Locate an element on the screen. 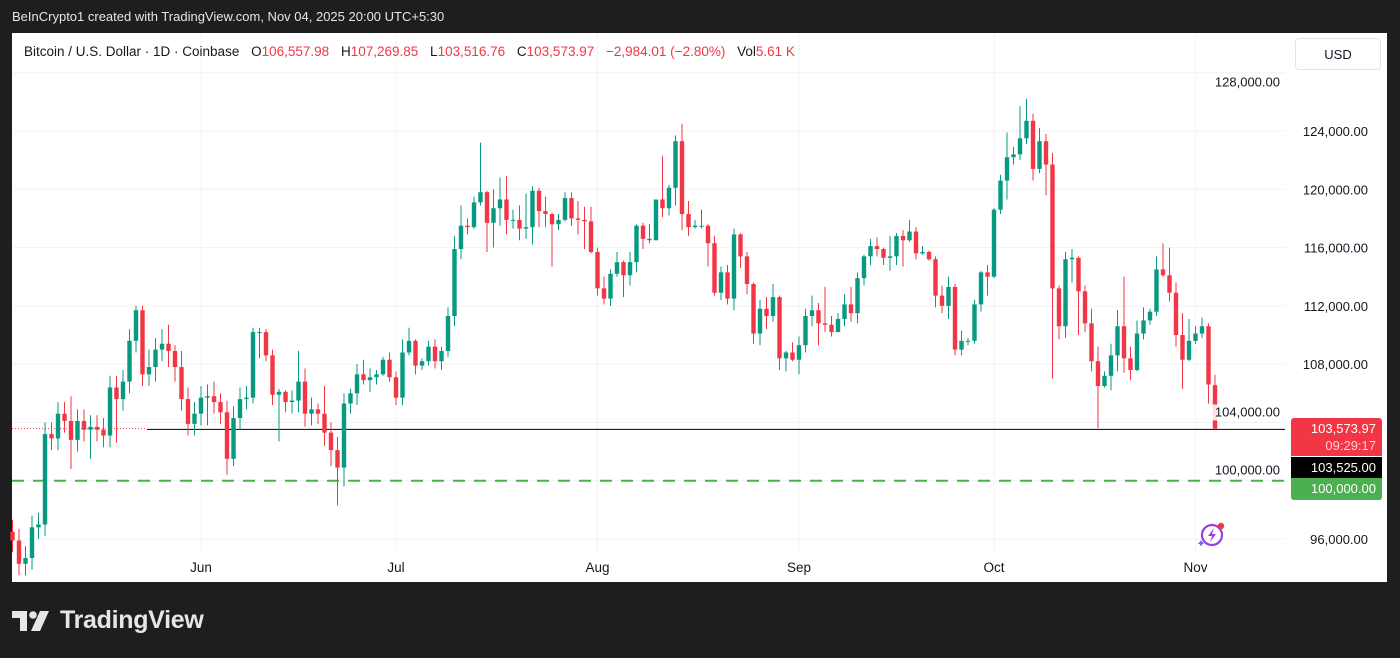 This screenshot has height=658, width=1400. price-tick-label: 120,000.00 is located at coordinates (1335, 189).